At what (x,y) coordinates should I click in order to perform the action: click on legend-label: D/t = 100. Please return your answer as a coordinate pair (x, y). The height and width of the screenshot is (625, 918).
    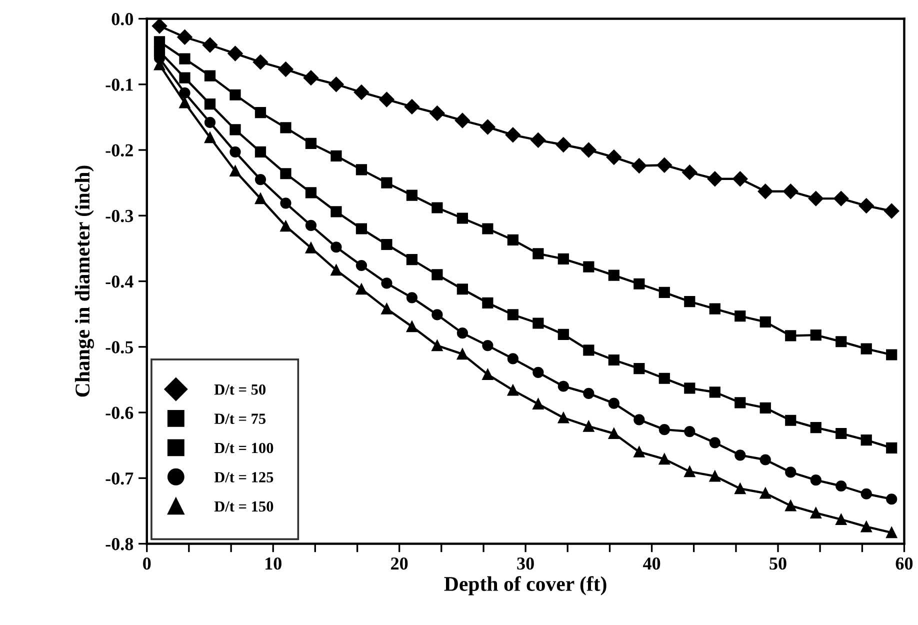
    Looking at the image, I should click on (244, 448).